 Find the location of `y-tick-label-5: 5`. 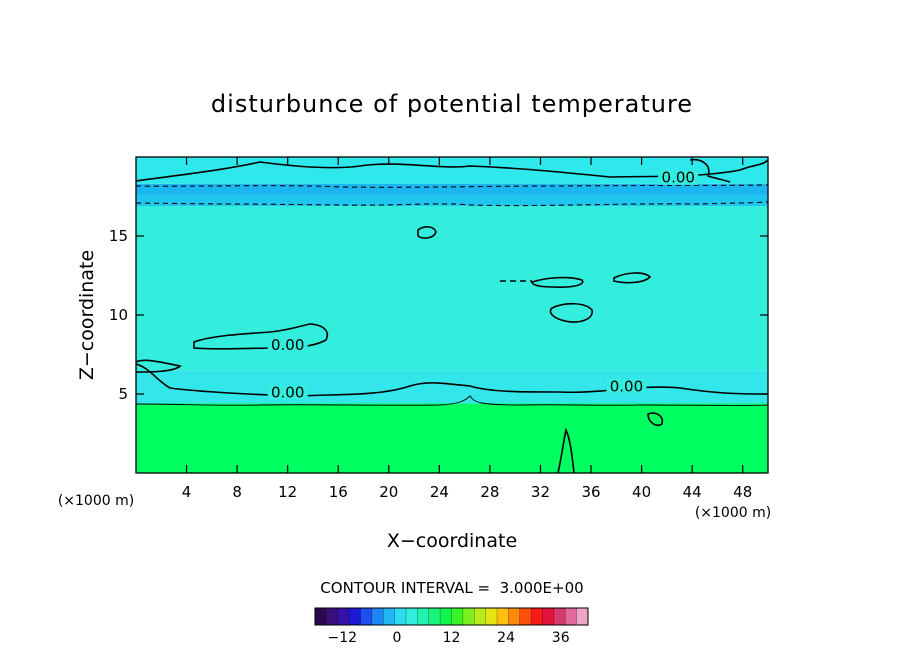

y-tick-label-5: 5 is located at coordinates (123, 394).